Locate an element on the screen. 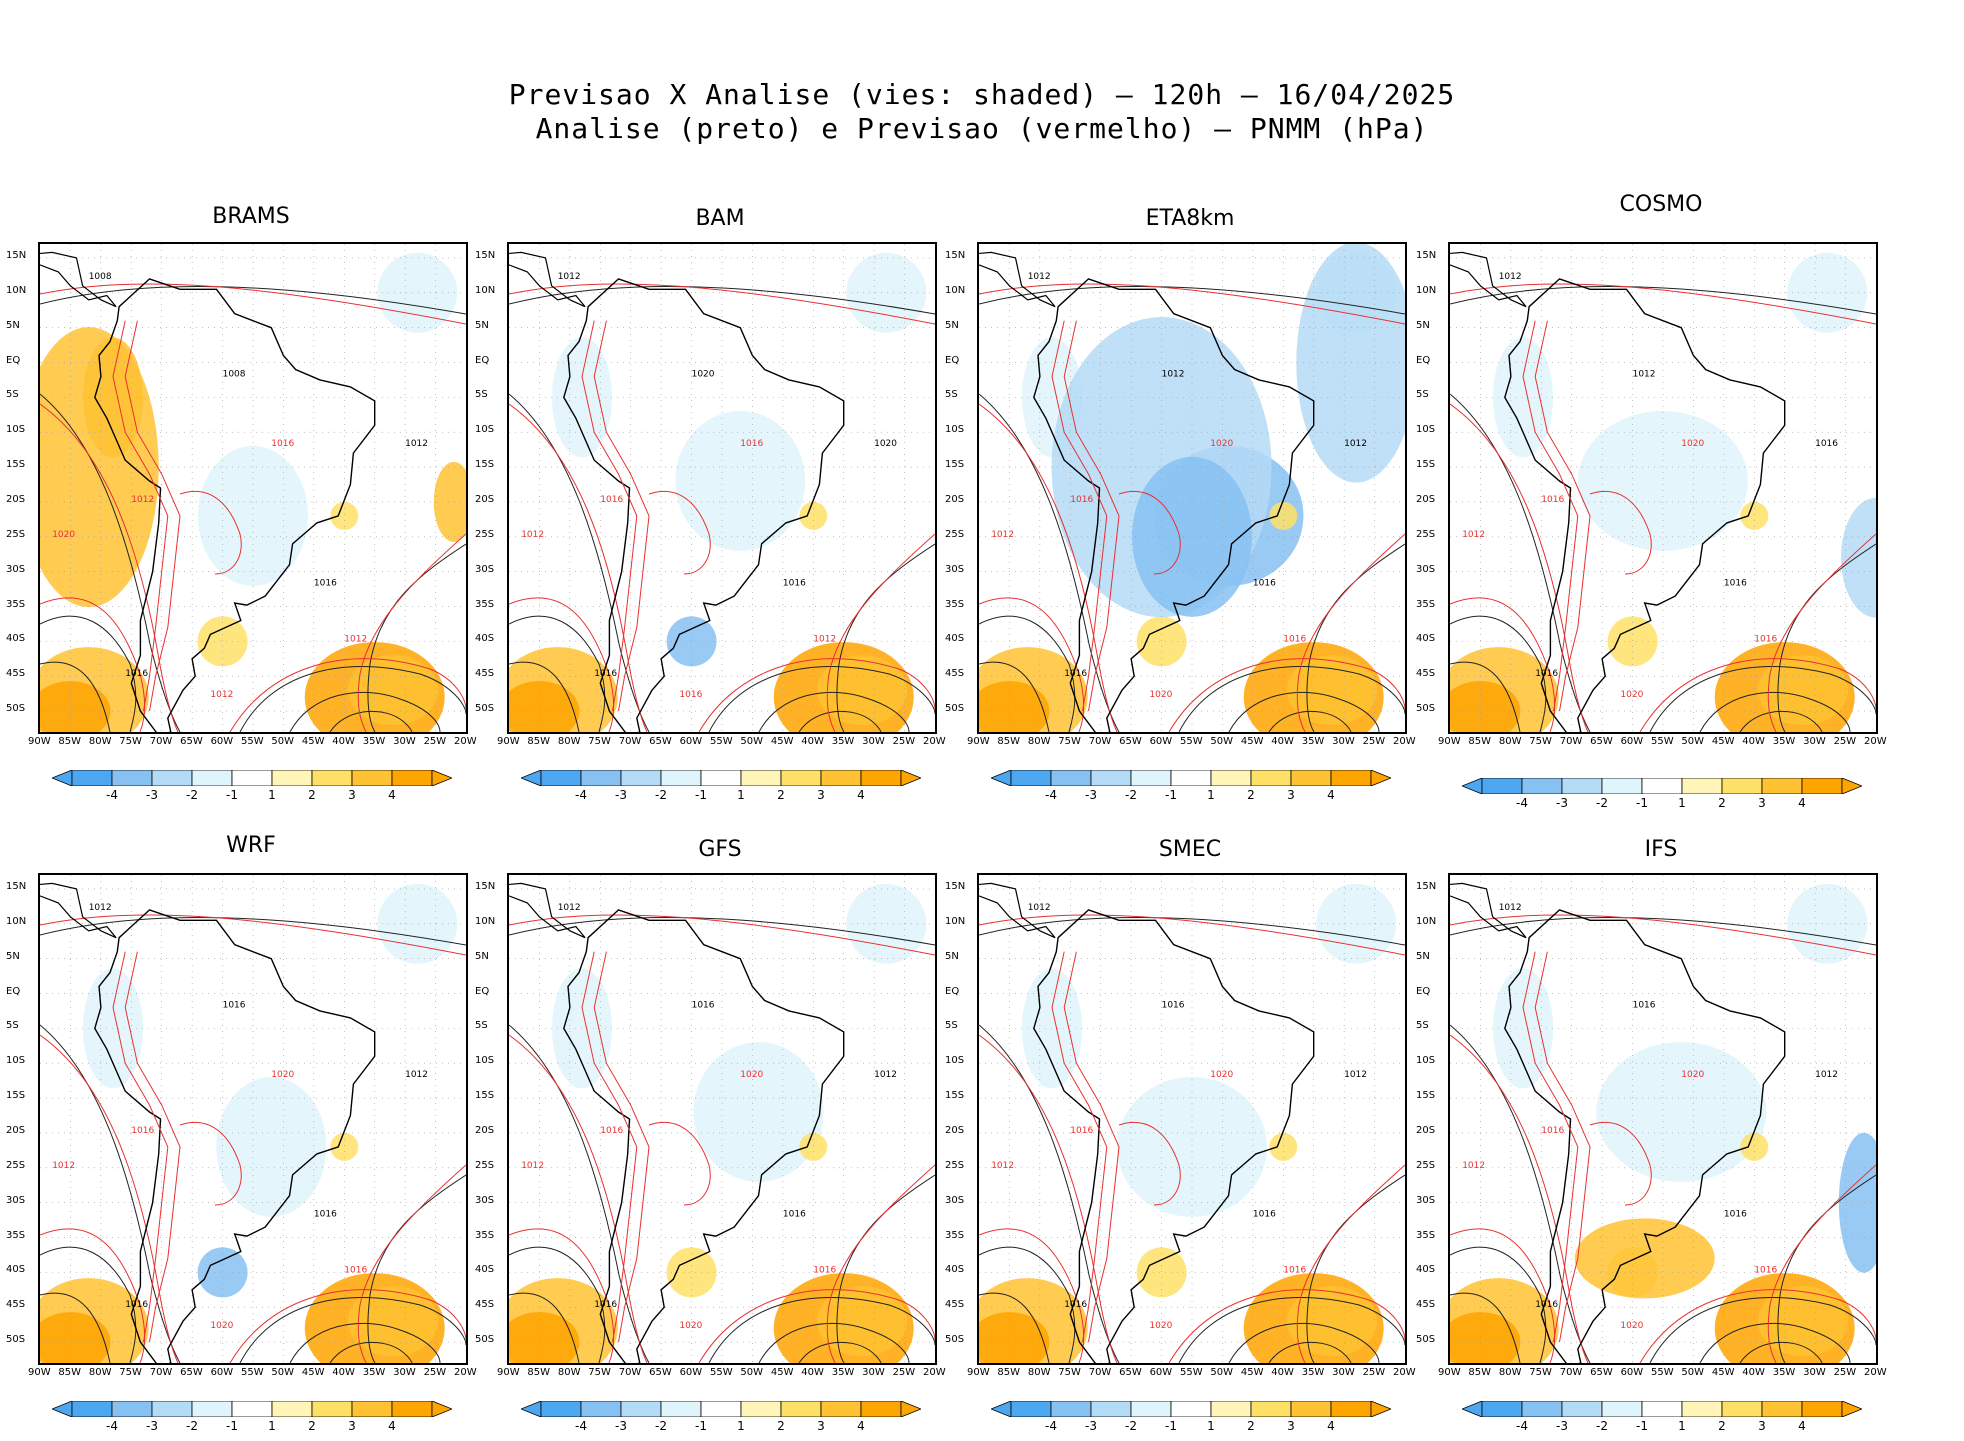 Image resolution: width=1964 pixels, height=1441 pixels. lat-label: 15S is located at coordinates (16, 1096).